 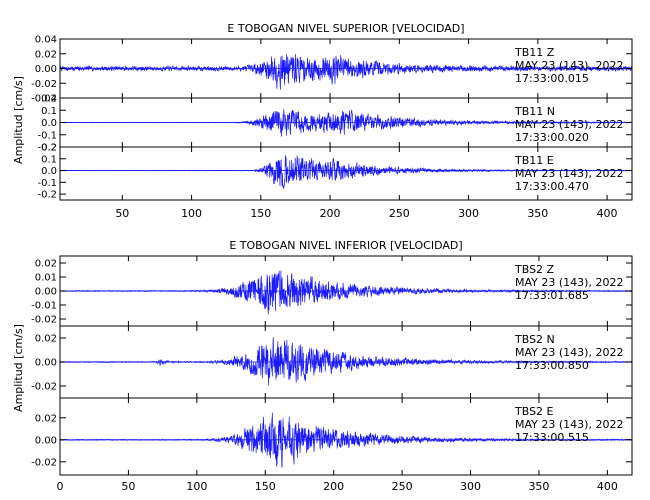 I want to click on time-label: 17:33:00.515, so click(x=552, y=437).